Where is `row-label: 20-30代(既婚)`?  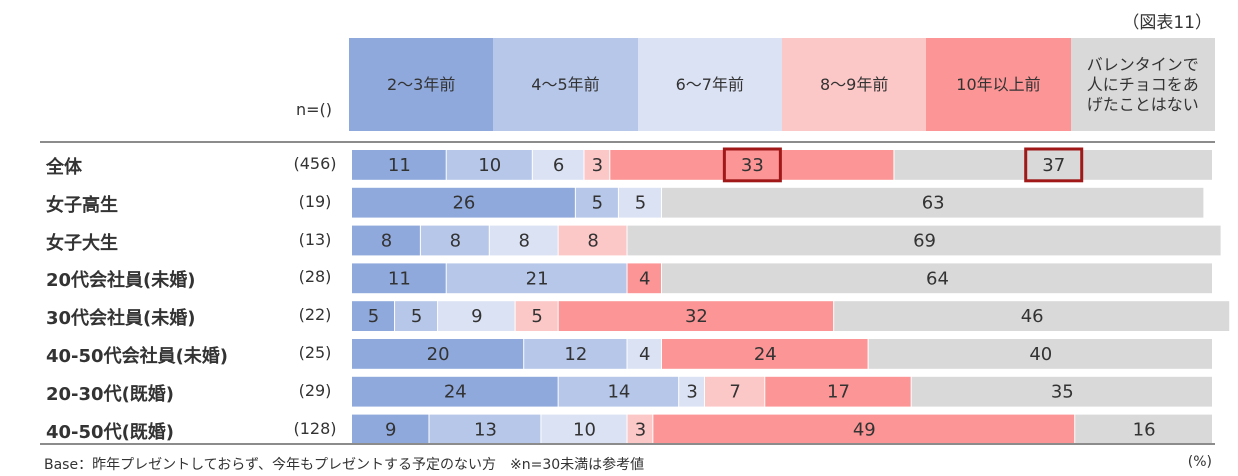 row-label: 20-30代(既婚) is located at coordinates (110, 394).